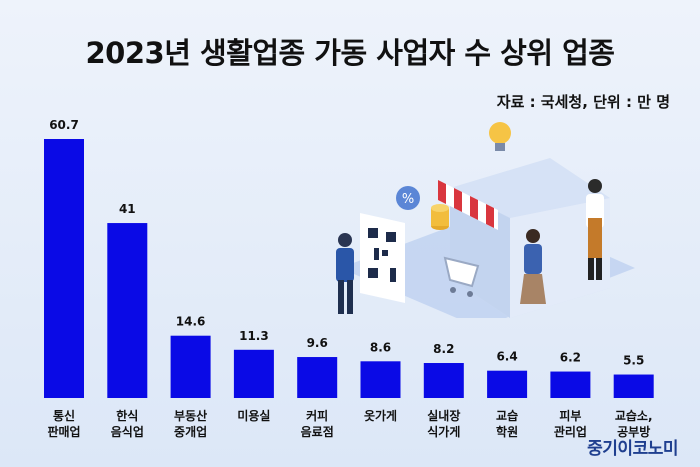  I want to click on category-label: 통신 판매업, so click(63, 423).